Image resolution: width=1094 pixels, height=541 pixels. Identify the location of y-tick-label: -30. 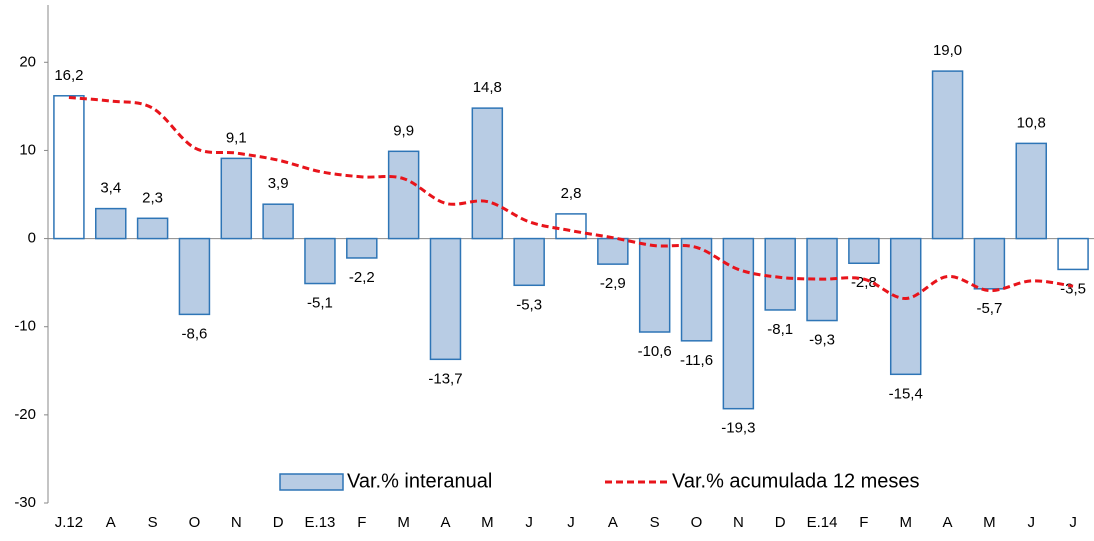
(25, 502).